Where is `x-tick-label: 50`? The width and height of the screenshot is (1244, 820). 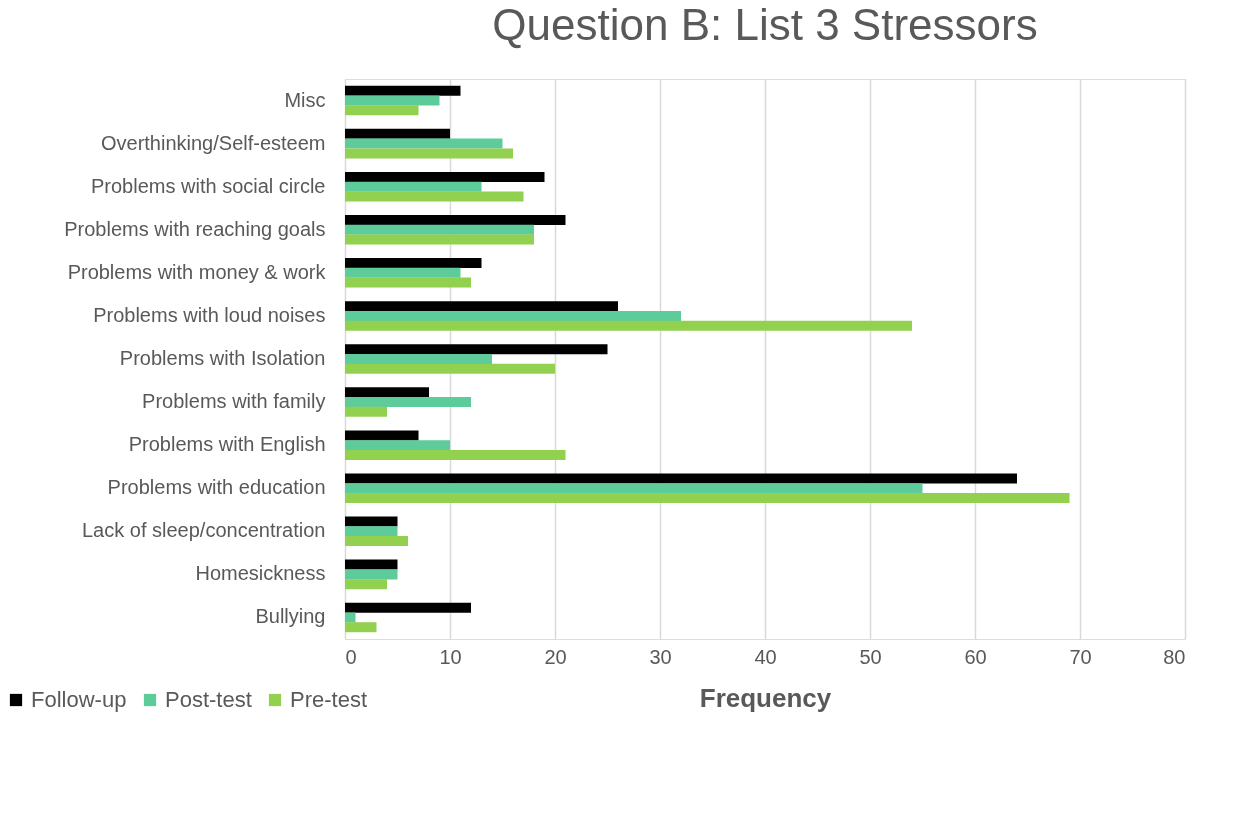
x-tick-label: 50 is located at coordinates (870, 656).